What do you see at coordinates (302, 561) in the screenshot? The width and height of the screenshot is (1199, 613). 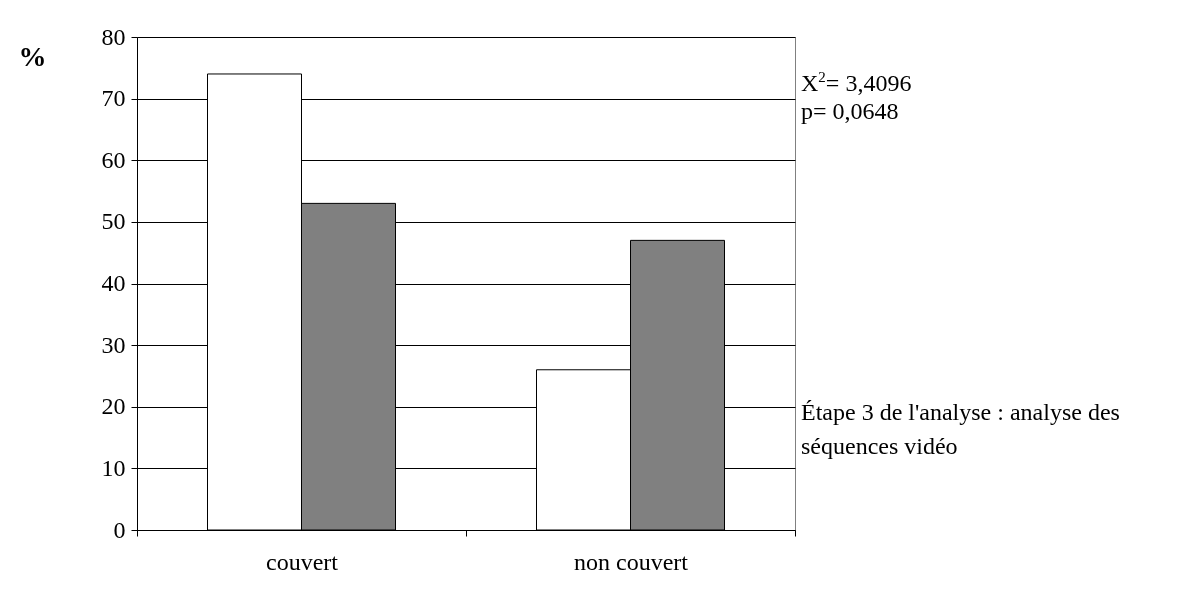 I see `x-tick-label: couvert` at bounding box center [302, 561].